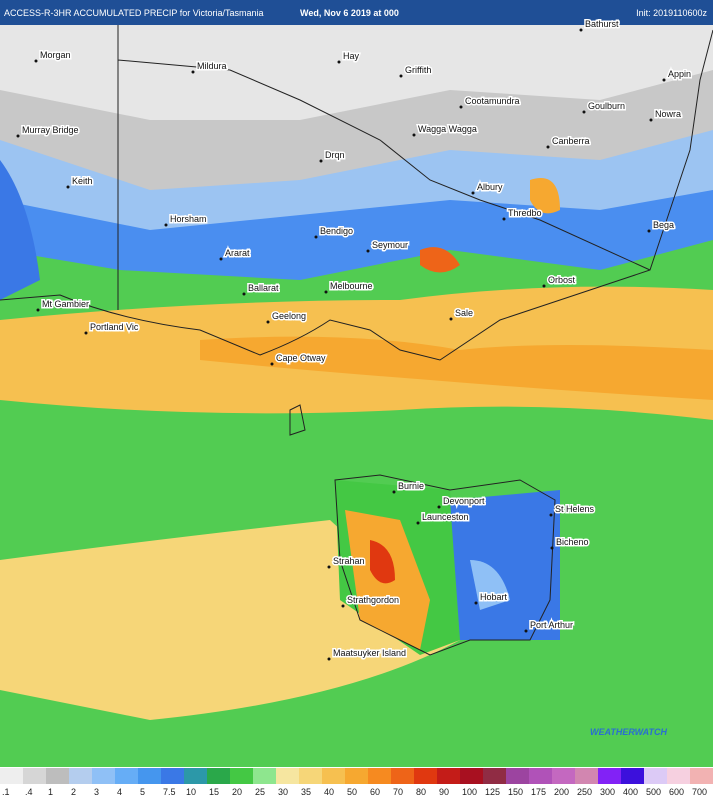 Image resolution: width=713 pixels, height=800 pixels. What do you see at coordinates (191, 792) in the screenshot?
I see `legend-label: 10` at bounding box center [191, 792].